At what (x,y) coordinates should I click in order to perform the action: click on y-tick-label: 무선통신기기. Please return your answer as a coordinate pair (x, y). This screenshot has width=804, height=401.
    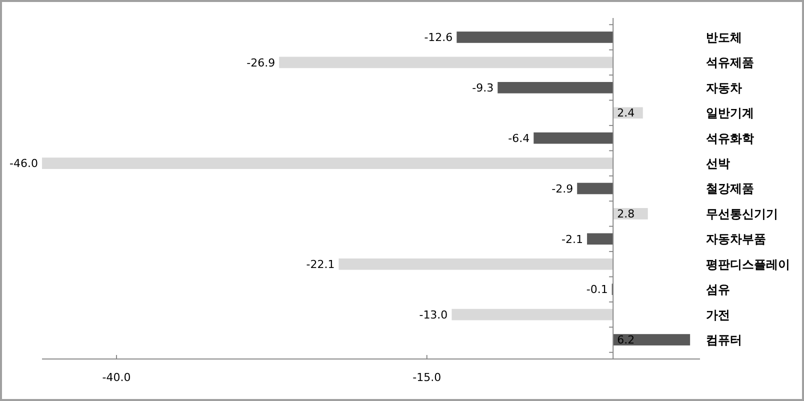
    Looking at the image, I should click on (742, 213).